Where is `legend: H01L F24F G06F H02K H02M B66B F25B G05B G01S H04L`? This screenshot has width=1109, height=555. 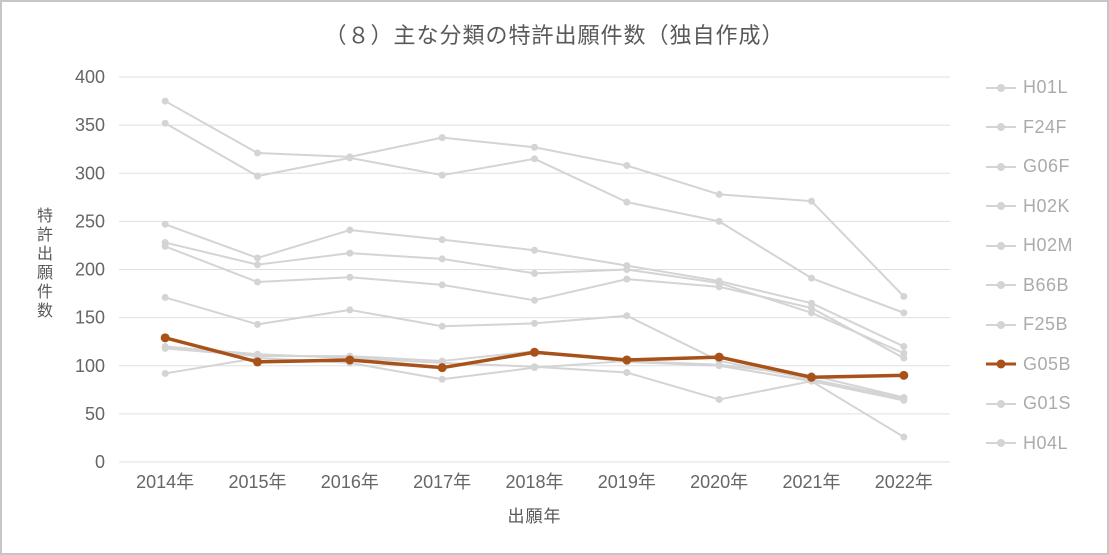 legend: H01L F24F G06F H02K H02M B66B F25B G05B G01S H04L is located at coordinates (1046, 265).